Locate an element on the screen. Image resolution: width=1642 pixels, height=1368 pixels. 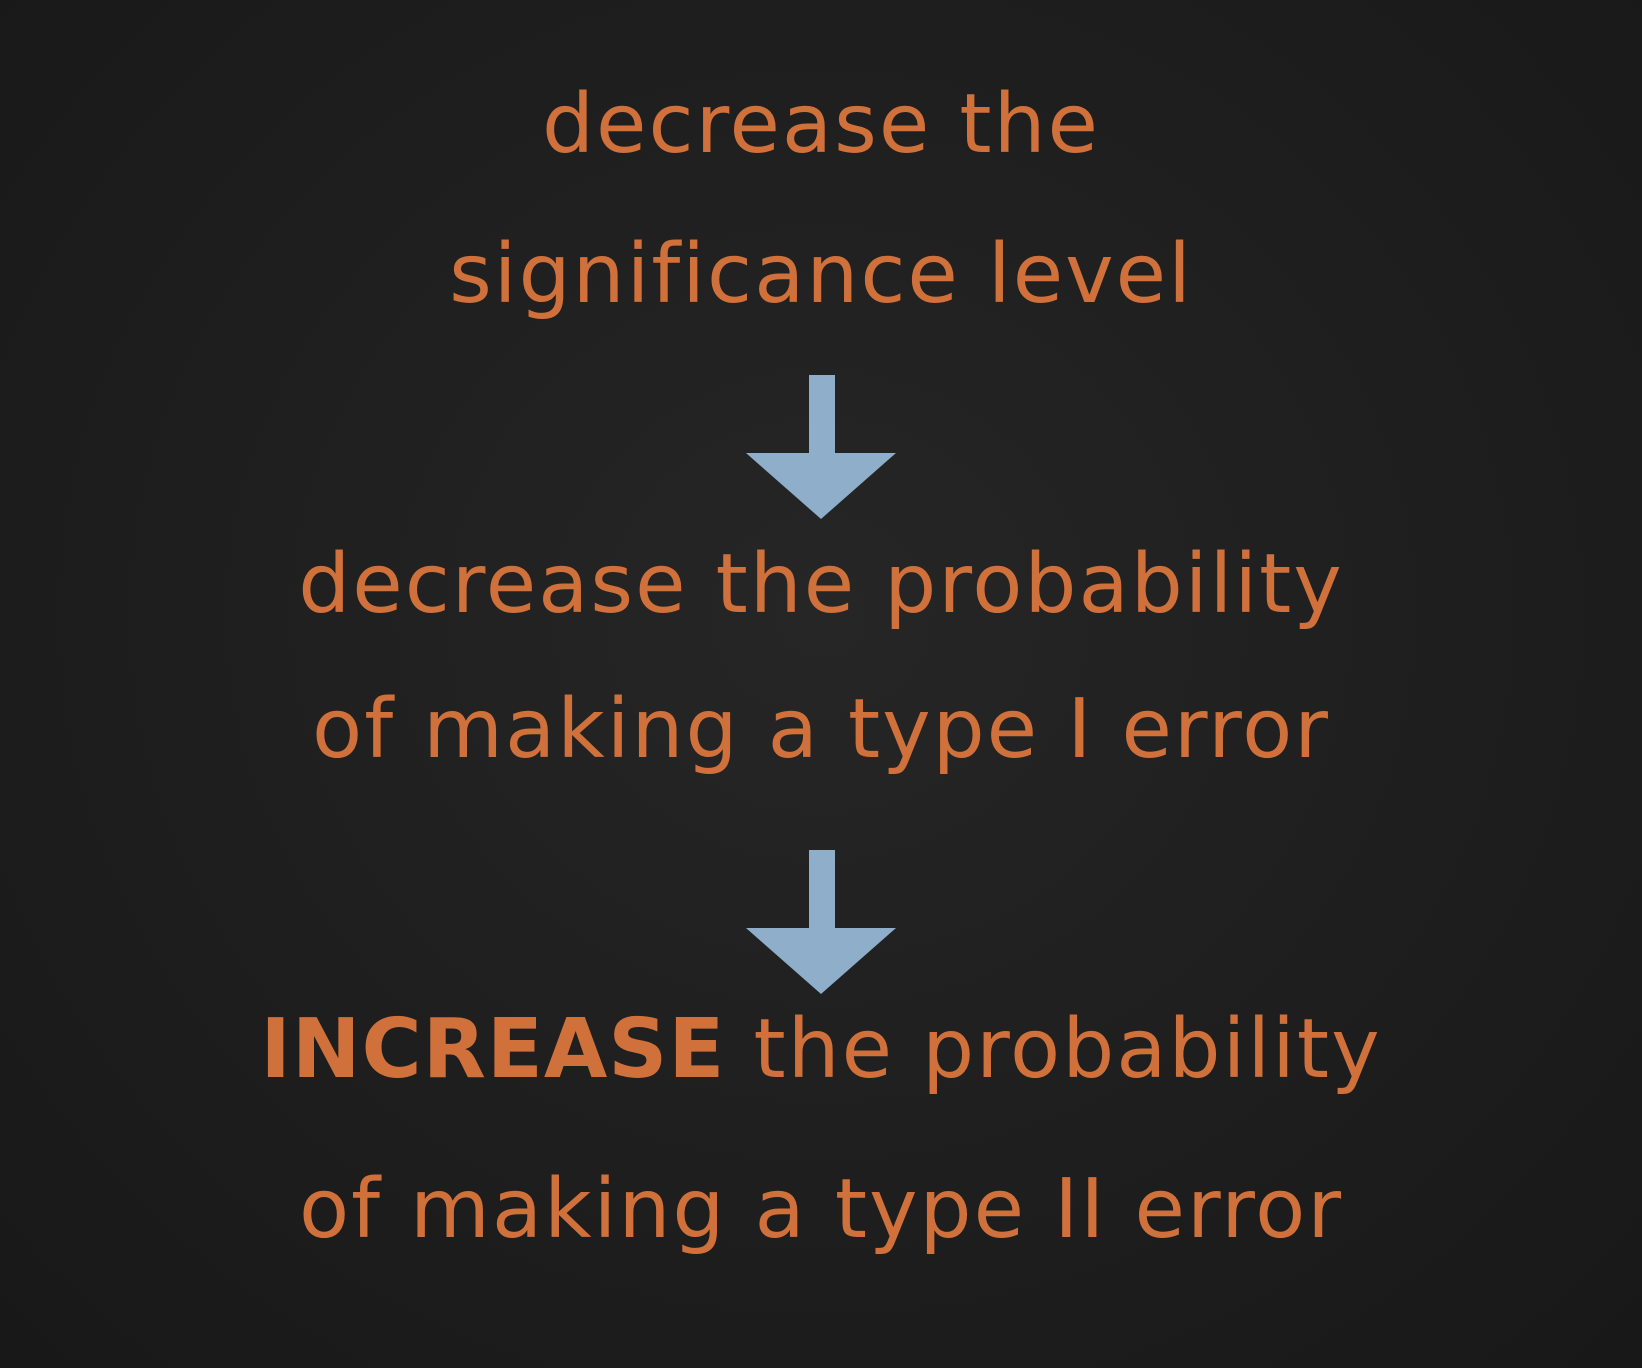
step1-line1: decrease the is located at coordinates (820, 124).